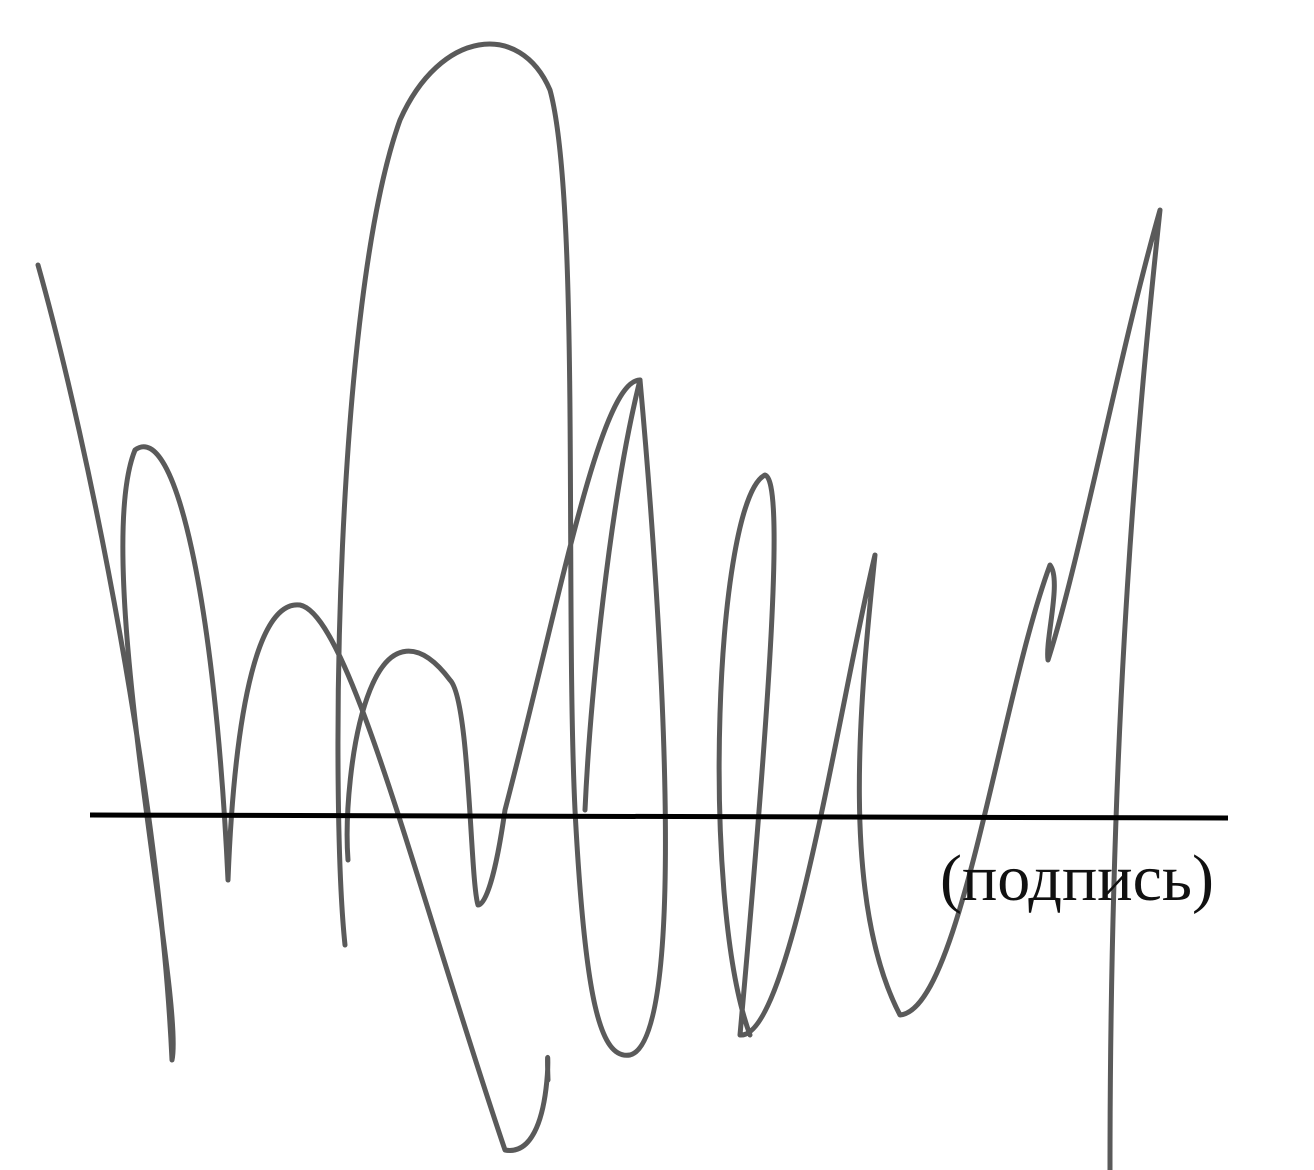  Describe the element at coordinates (612, 595) in the screenshot. I see `signature-stroke` at that location.